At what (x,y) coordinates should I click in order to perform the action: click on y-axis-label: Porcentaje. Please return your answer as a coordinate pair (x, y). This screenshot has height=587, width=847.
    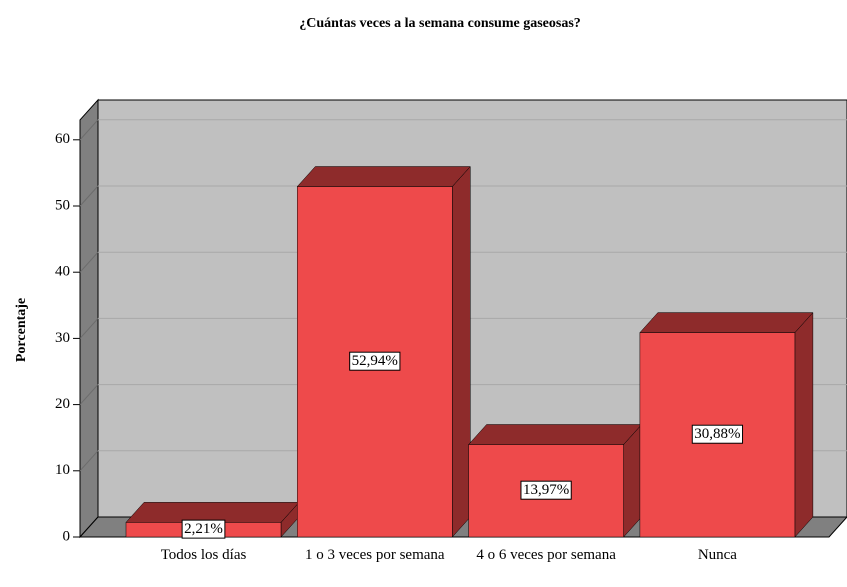
    Looking at the image, I should click on (21, 330).